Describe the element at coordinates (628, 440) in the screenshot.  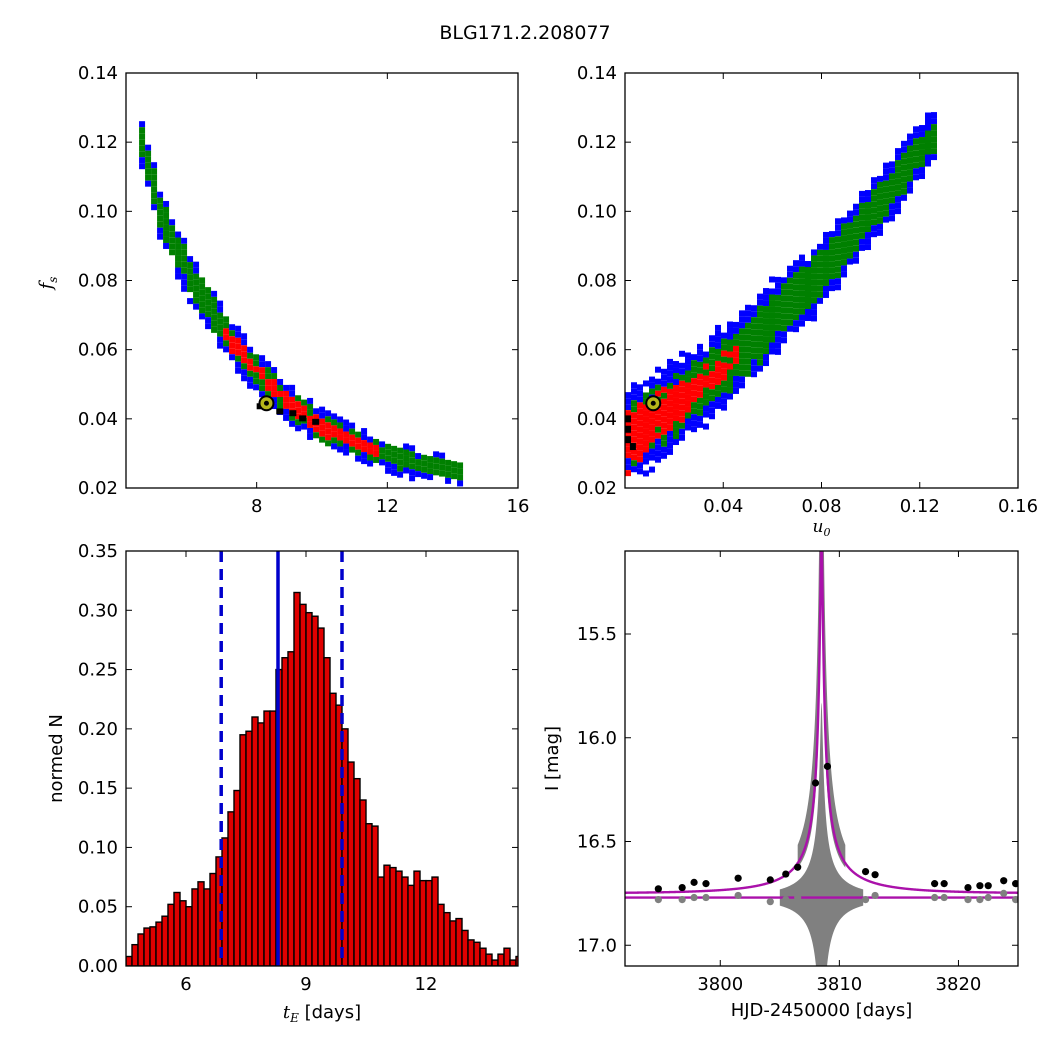
I see `best-region-cell` at that location.